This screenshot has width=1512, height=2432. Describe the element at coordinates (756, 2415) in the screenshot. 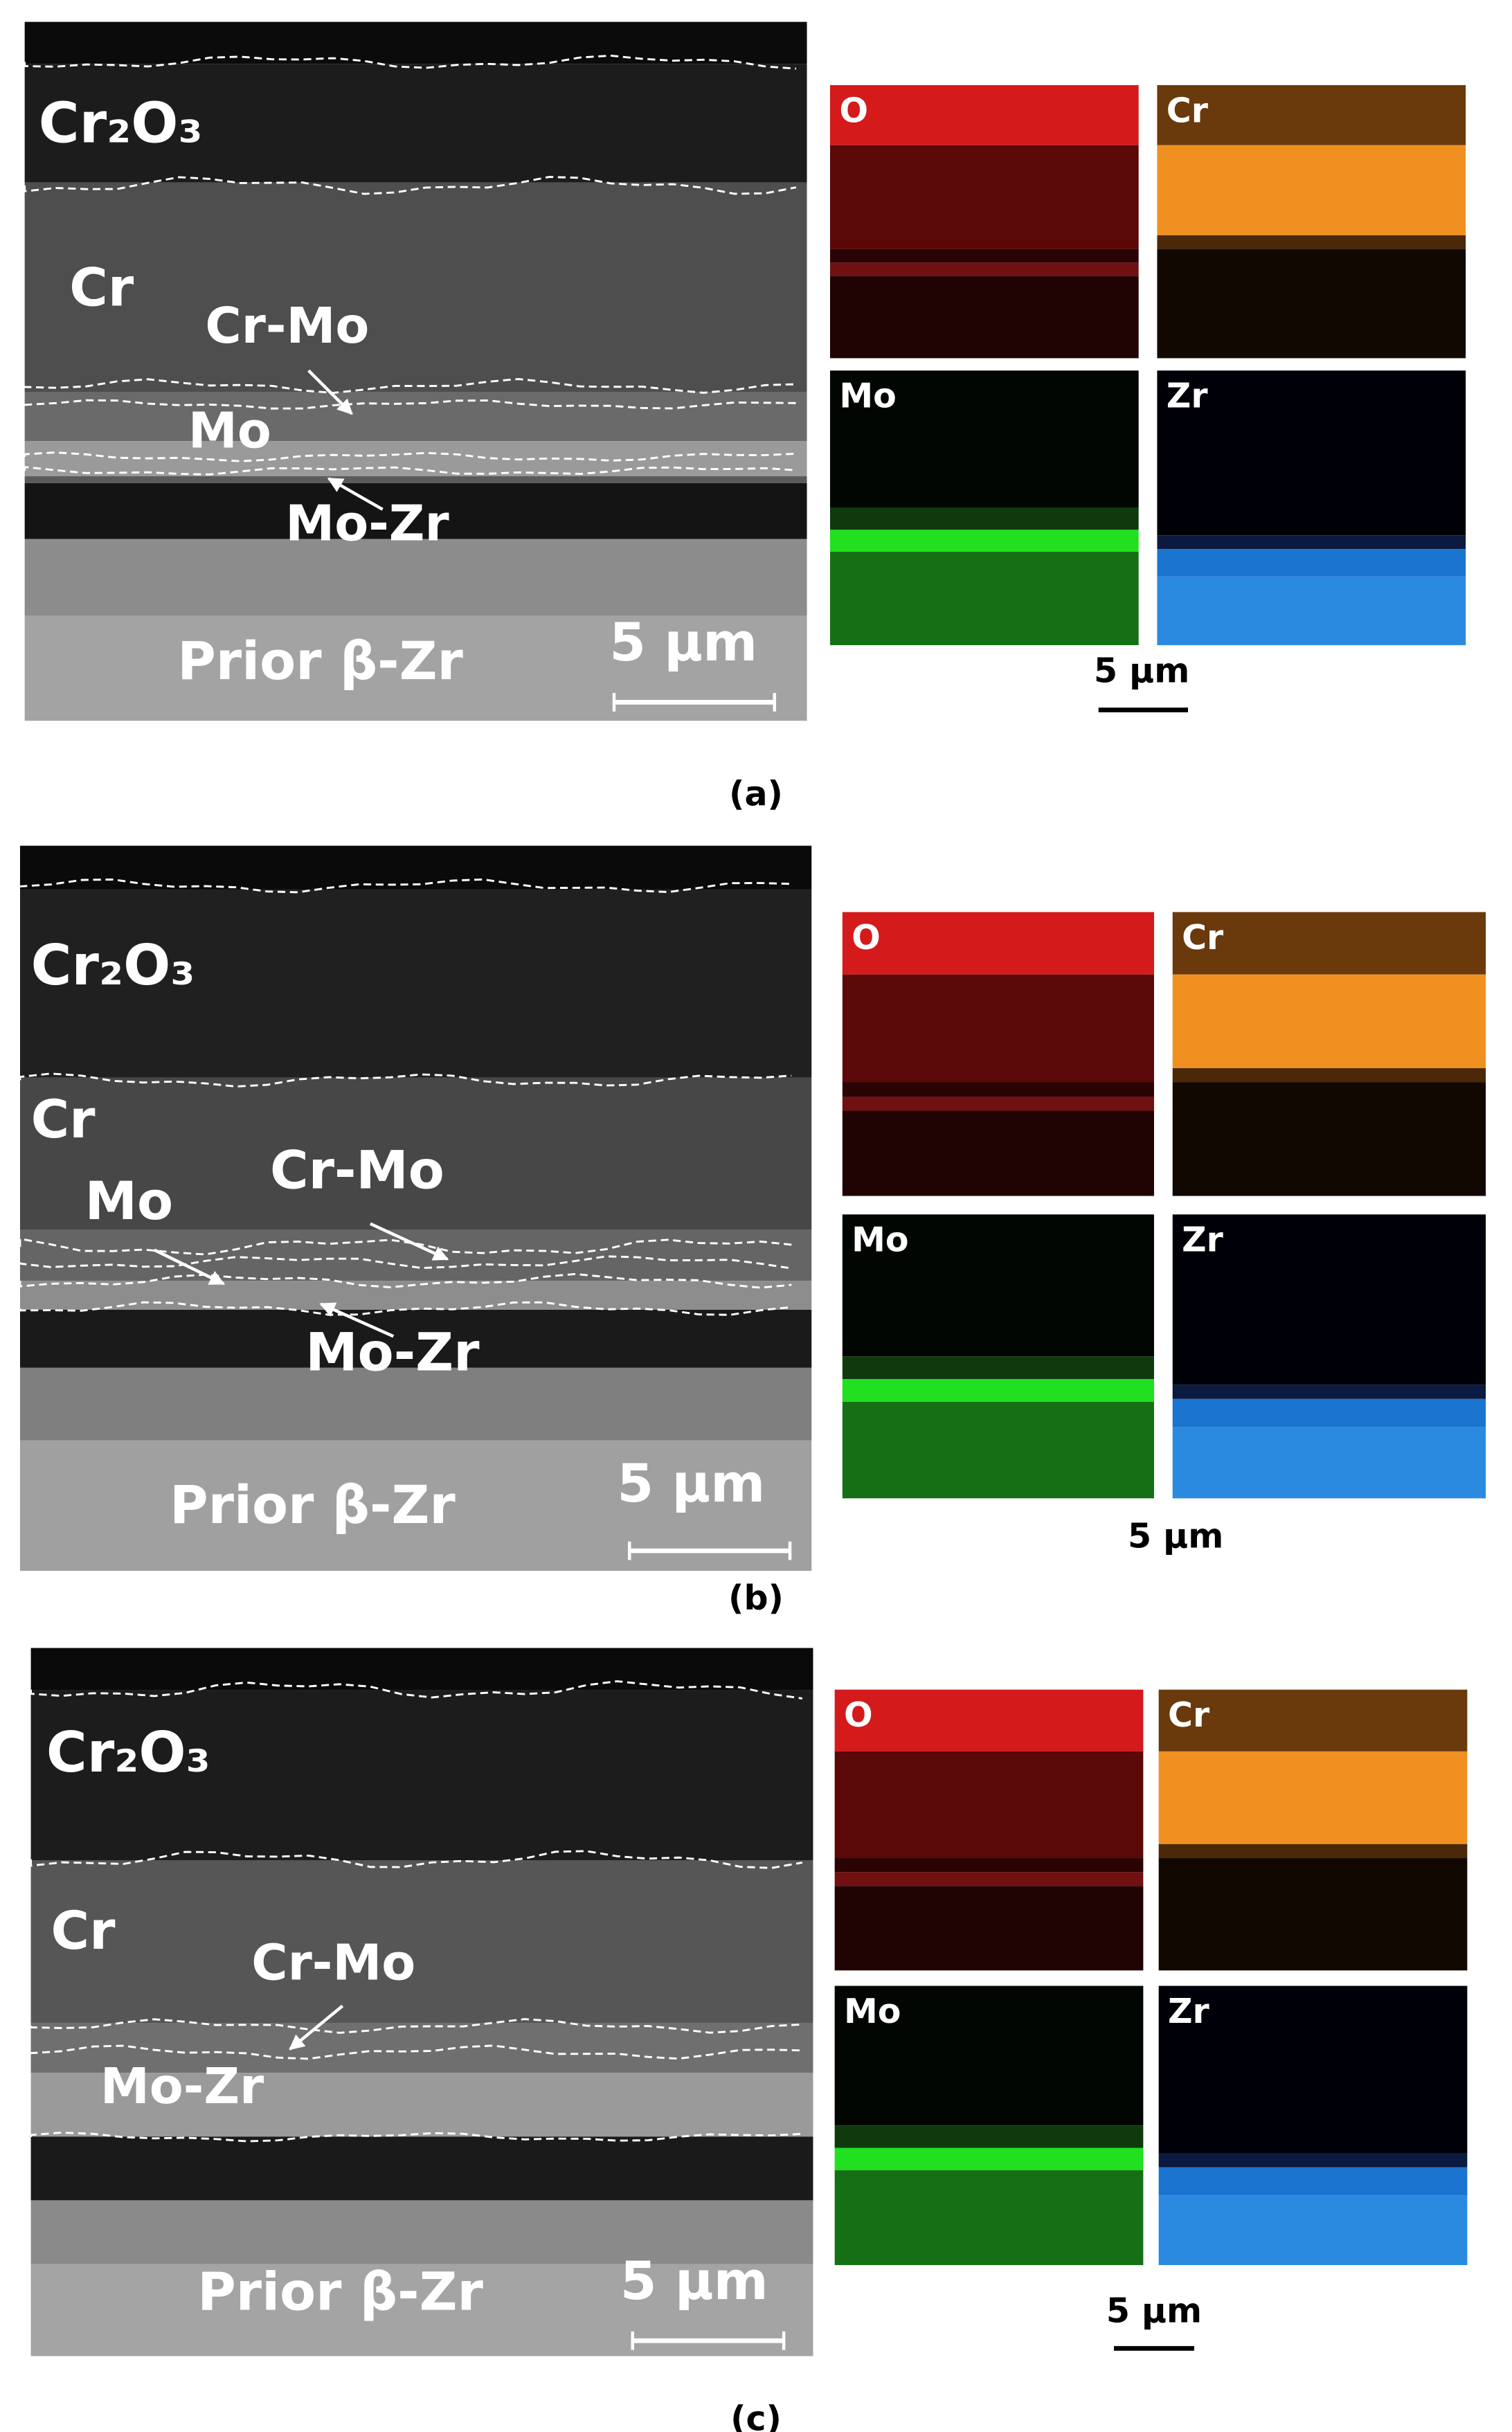

I see `panel-caption: (c)` at that location.